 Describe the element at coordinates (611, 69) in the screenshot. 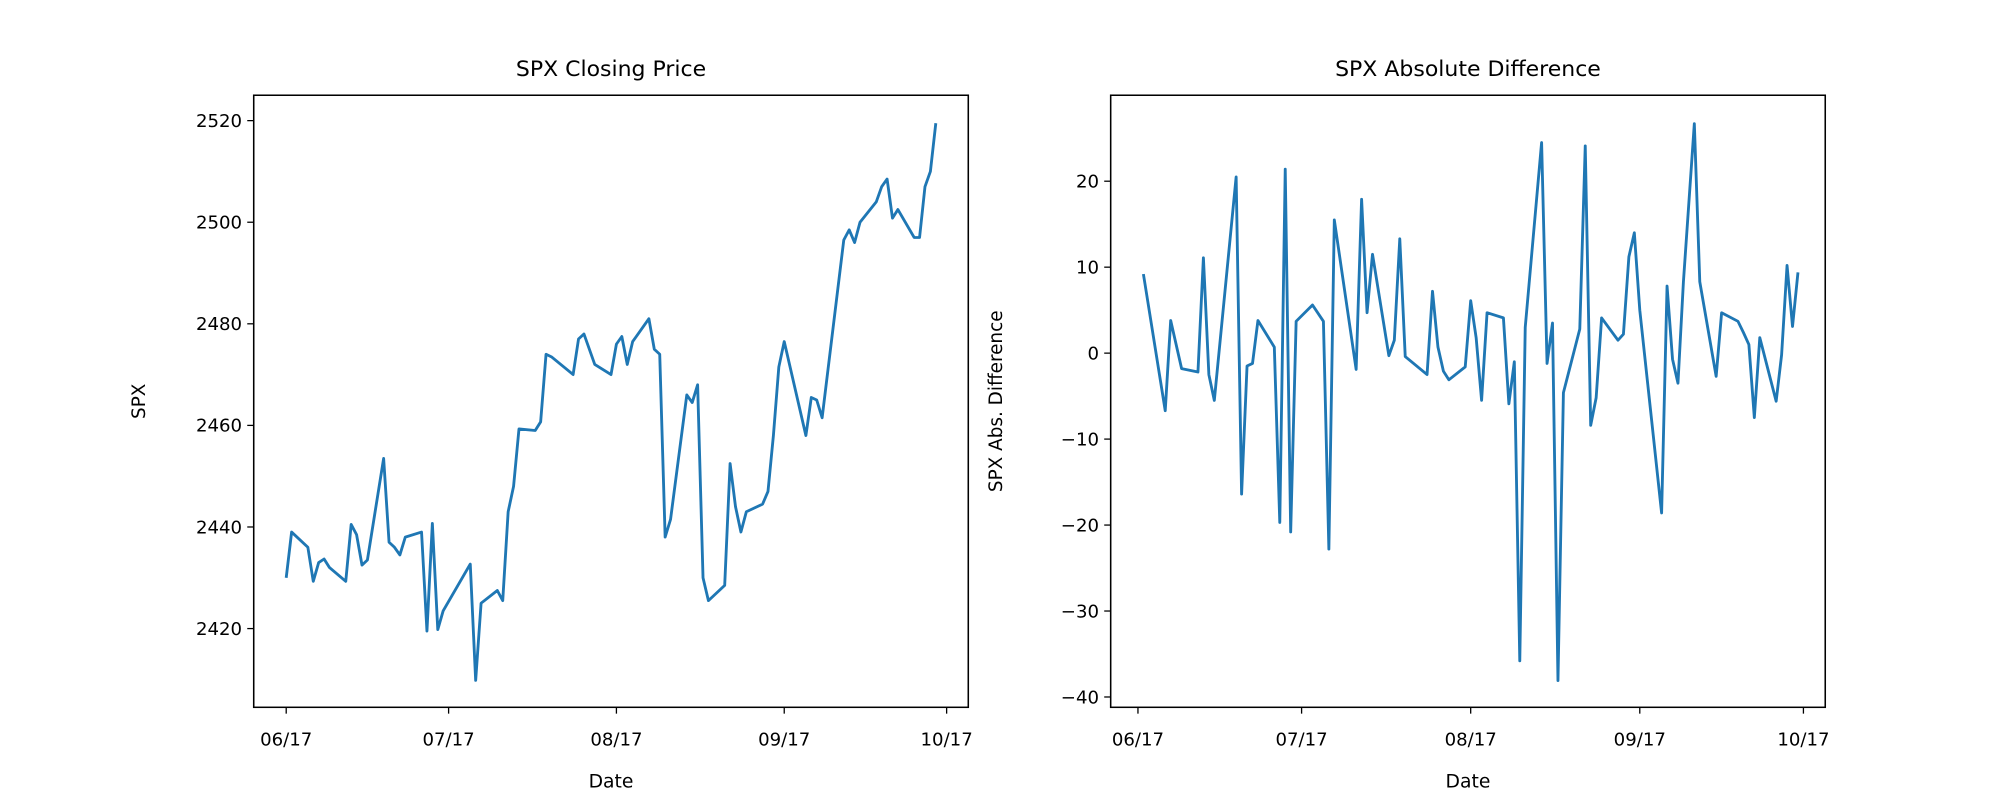

I see `chart-title: SPX Closing Price` at that location.